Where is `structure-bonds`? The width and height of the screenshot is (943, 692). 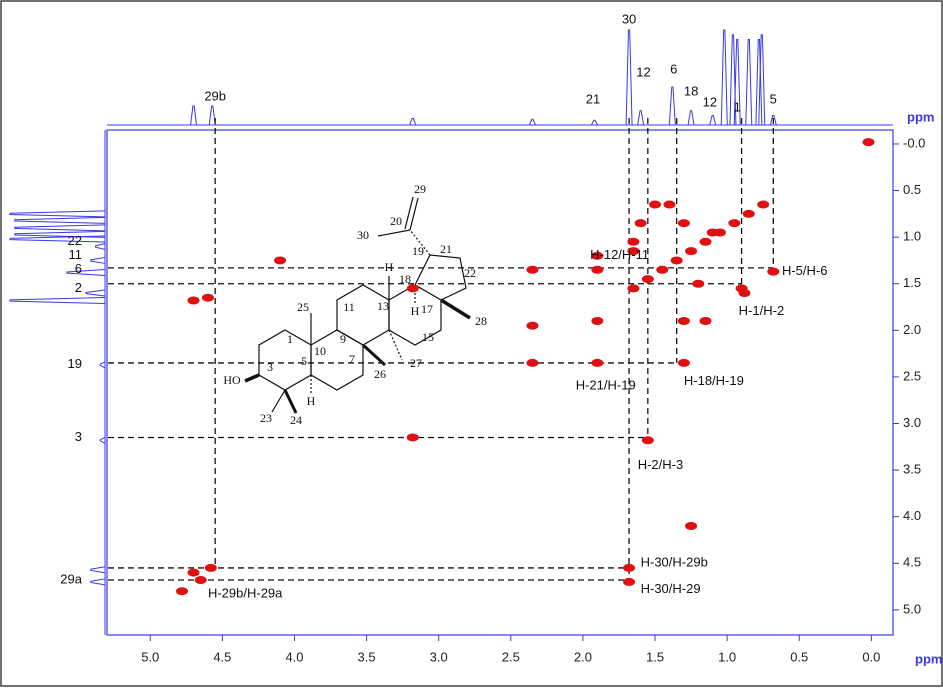 structure-bonds is located at coordinates (357, 305).